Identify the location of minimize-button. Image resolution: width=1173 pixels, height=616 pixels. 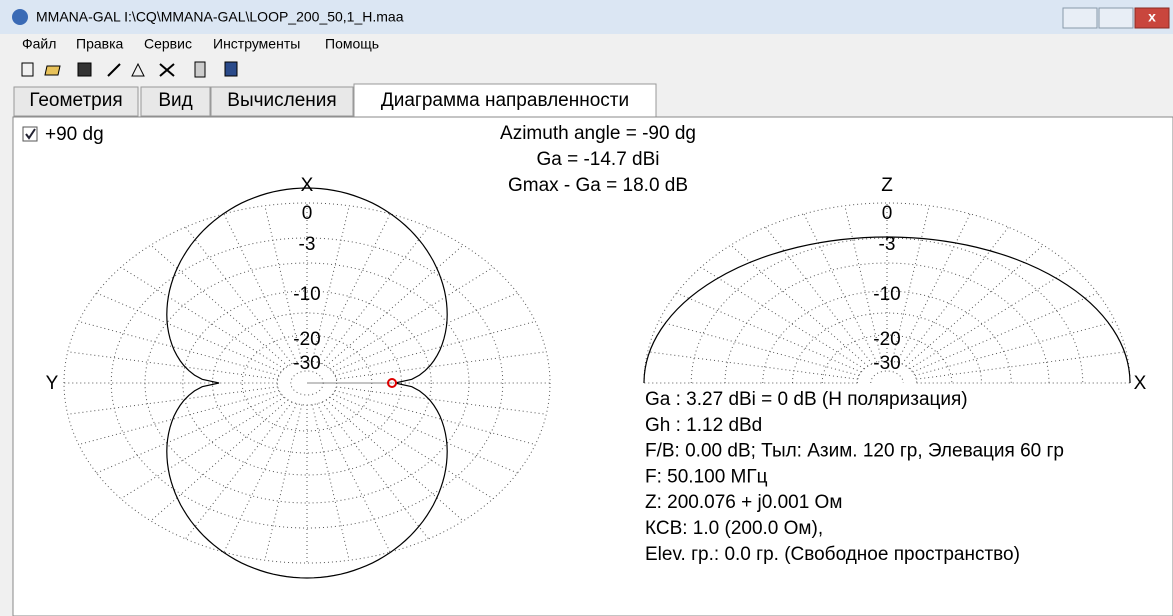
(1080, 18).